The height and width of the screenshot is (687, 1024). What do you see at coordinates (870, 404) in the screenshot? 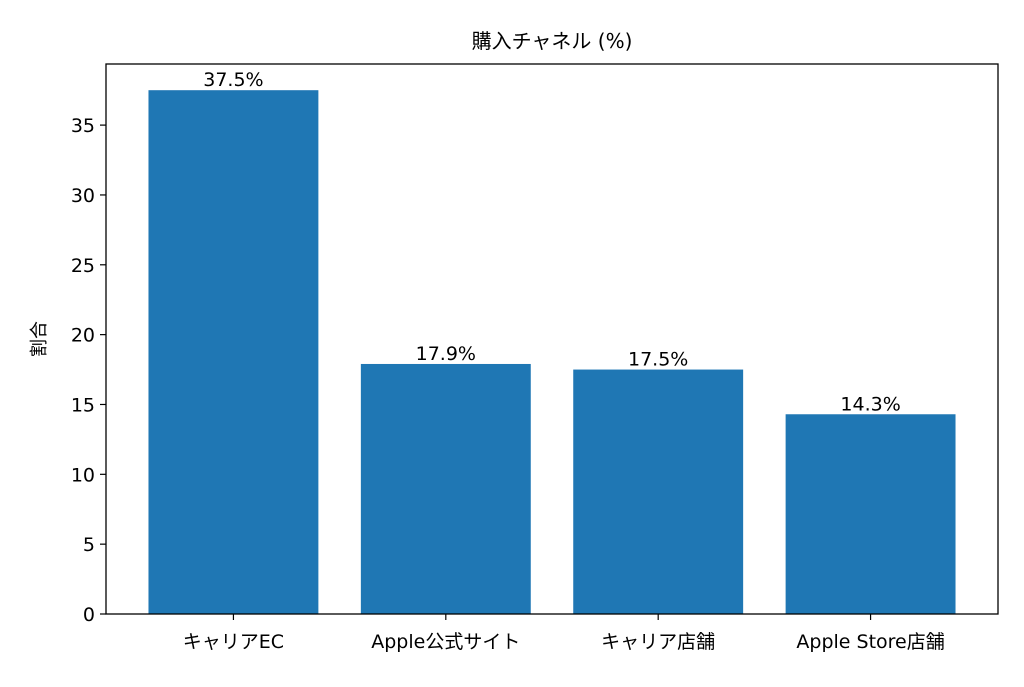
I see `data-label: 14.3%` at bounding box center [870, 404].